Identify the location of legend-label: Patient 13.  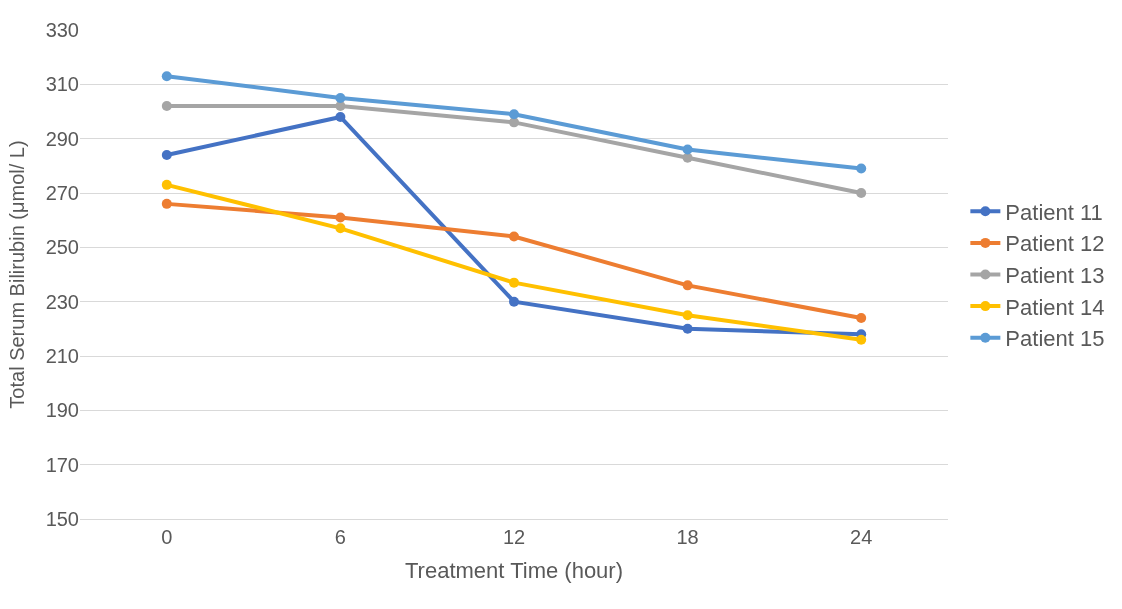
(1055, 276).